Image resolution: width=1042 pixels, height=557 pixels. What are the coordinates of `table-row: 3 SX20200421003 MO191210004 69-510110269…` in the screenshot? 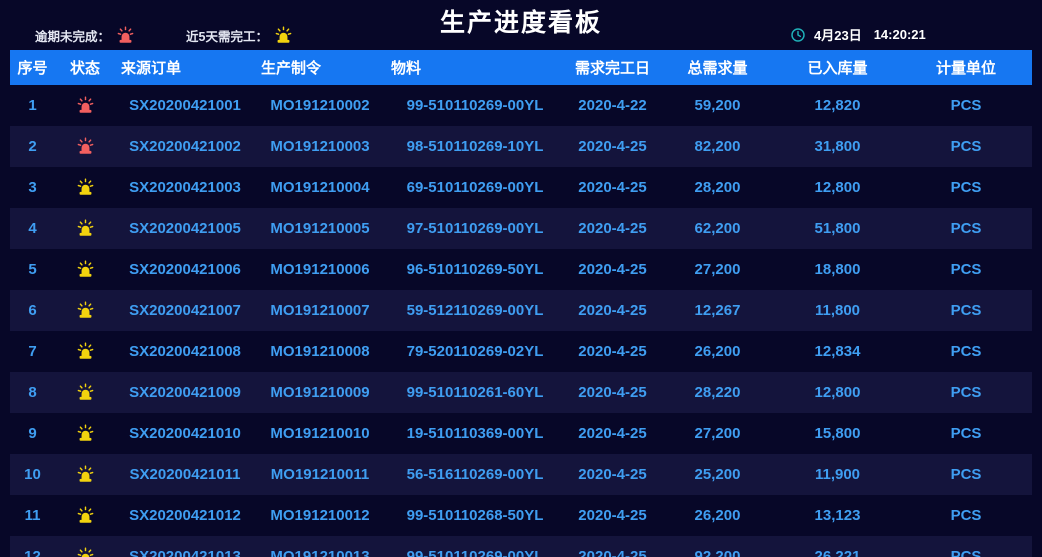 It's located at (521, 187).